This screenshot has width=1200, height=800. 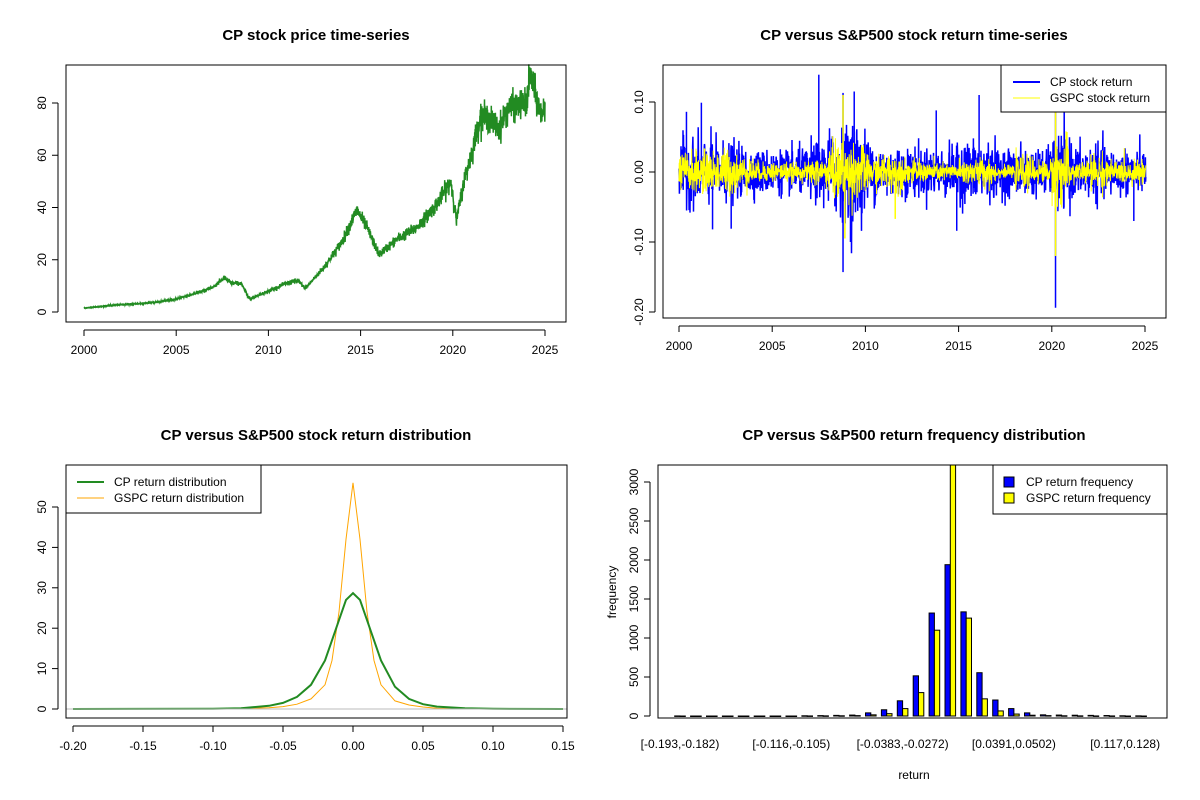 I want to click on y-tick-label: -0.10, so click(x=639, y=242).